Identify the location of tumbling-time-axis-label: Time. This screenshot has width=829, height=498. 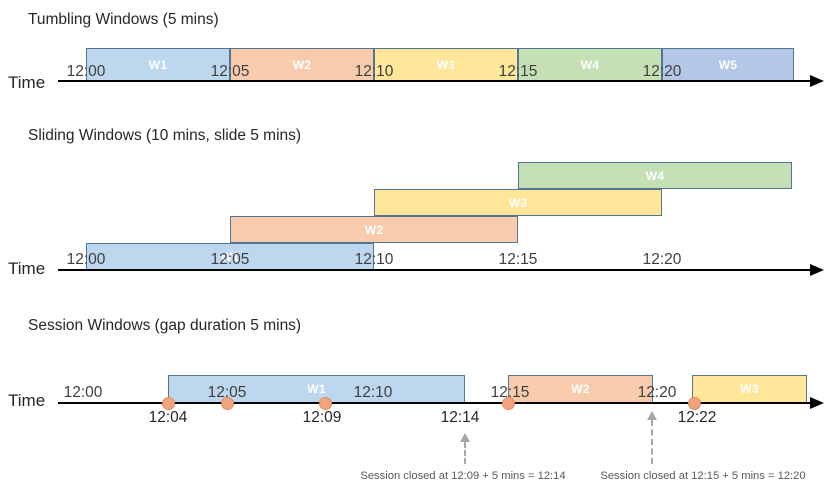
(27, 82).